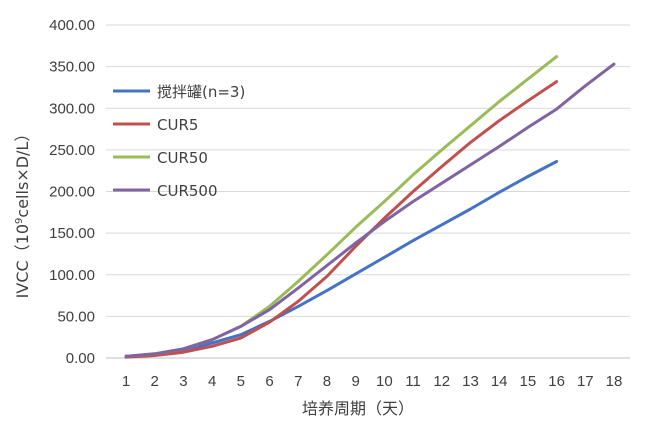 The image size is (650, 425). I want to click on legend-item: CUR5, so click(155, 125).